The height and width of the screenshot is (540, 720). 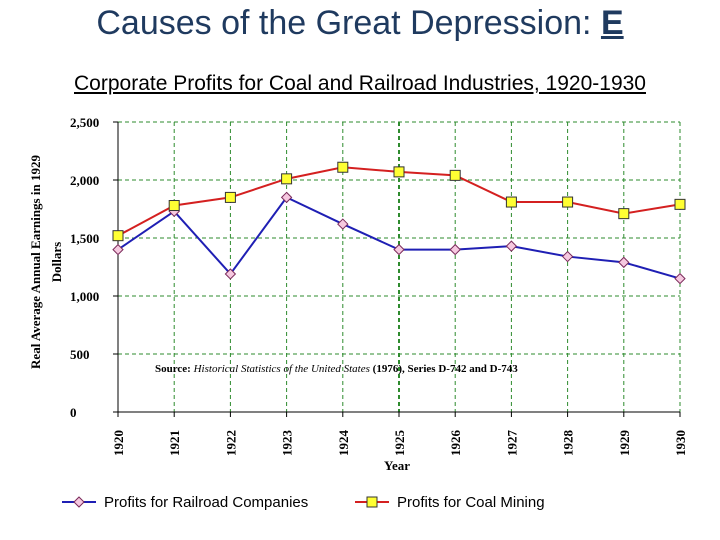 What do you see at coordinates (511, 443) in the screenshot?
I see `x-tick-label: 1927` at bounding box center [511, 443].